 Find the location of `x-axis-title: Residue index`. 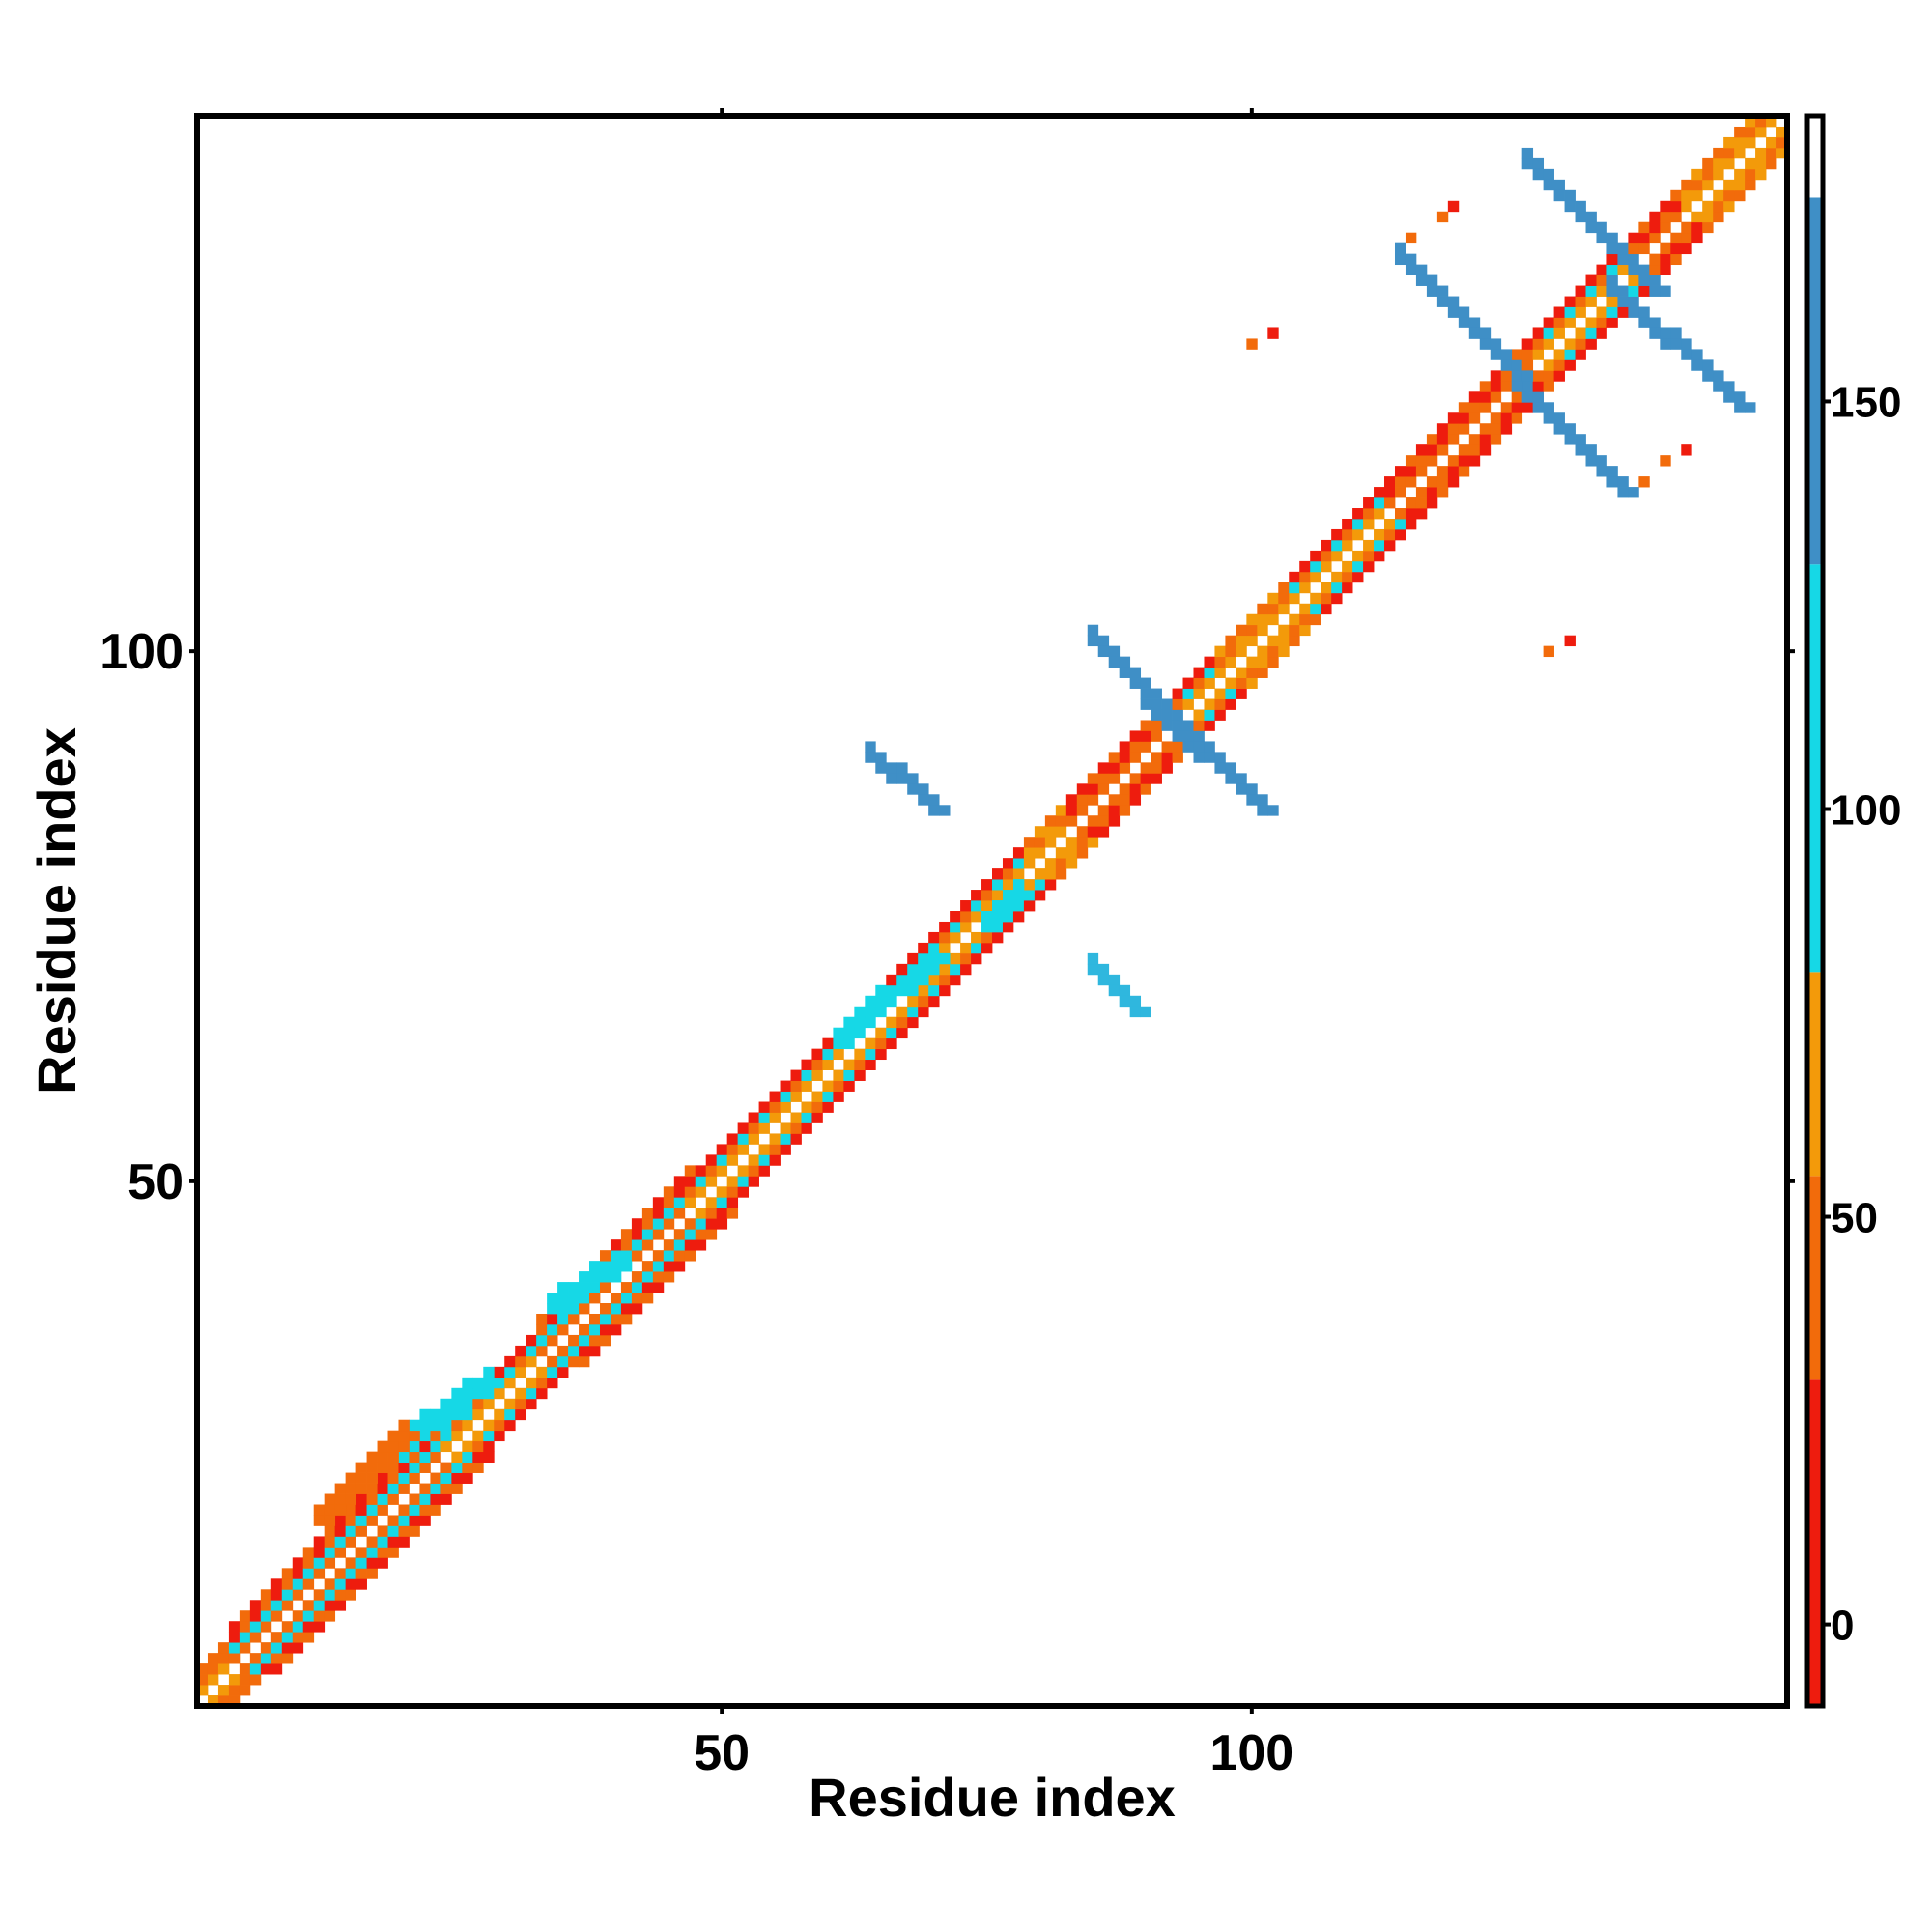

x-axis-title: Residue index is located at coordinates (992, 1797).